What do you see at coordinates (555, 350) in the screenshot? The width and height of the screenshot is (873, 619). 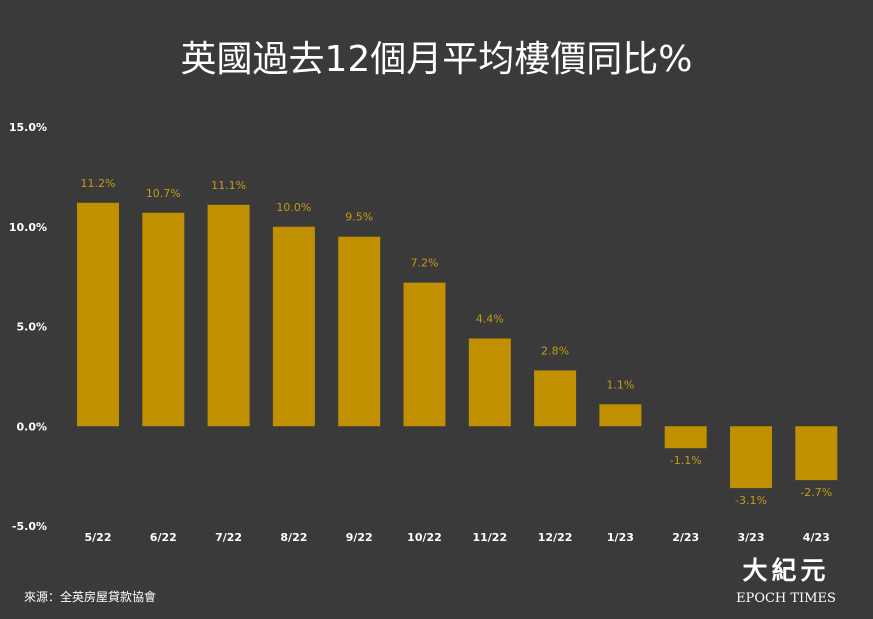 I see `data-label: 2.8%` at bounding box center [555, 350].